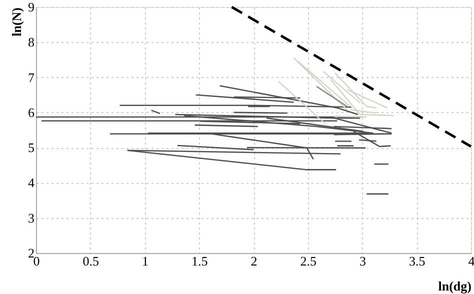 The width and height of the screenshot is (474, 294). Describe the element at coordinates (31, 7) in the screenshot. I see `y-tick-label: 9` at that location.